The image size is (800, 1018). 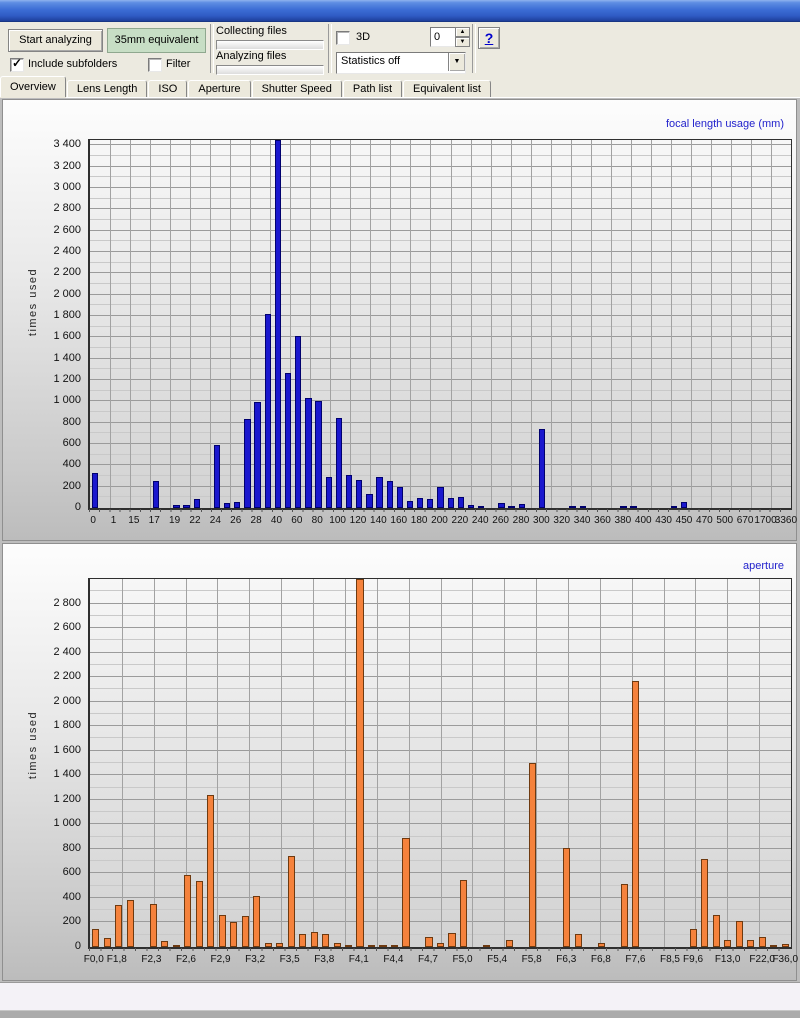 What do you see at coordinates (400, 996) in the screenshot?
I see `status-bar` at bounding box center [400, 996].